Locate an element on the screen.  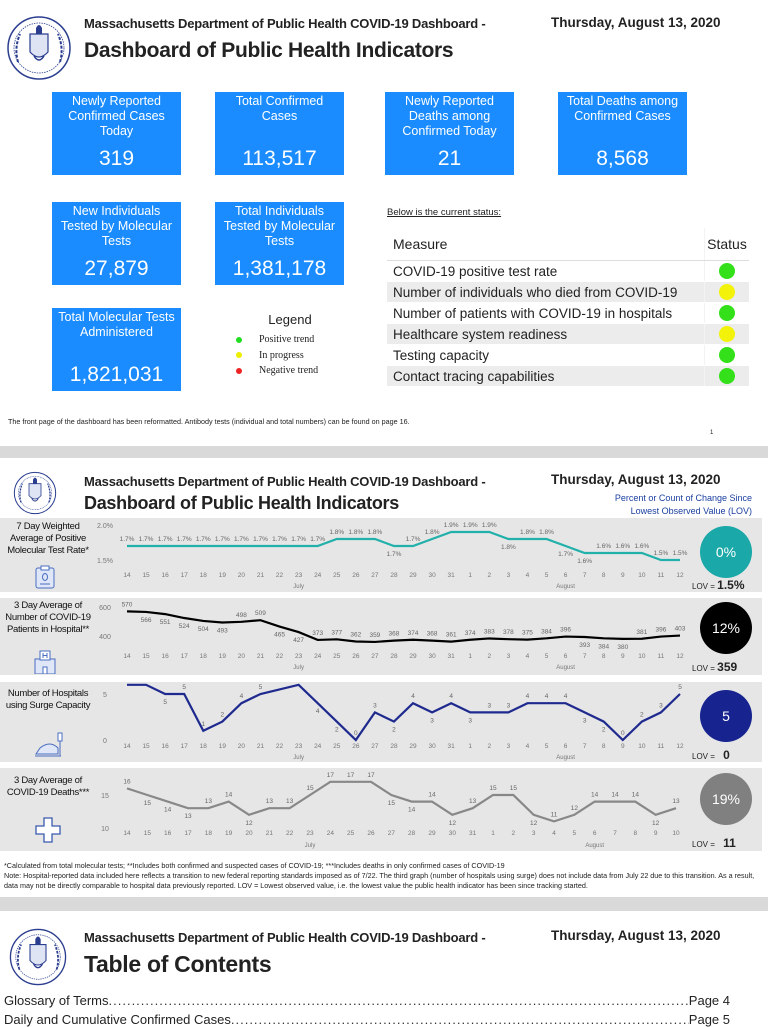
measure-name: Testing capacity is located at coordinates (546, 355).